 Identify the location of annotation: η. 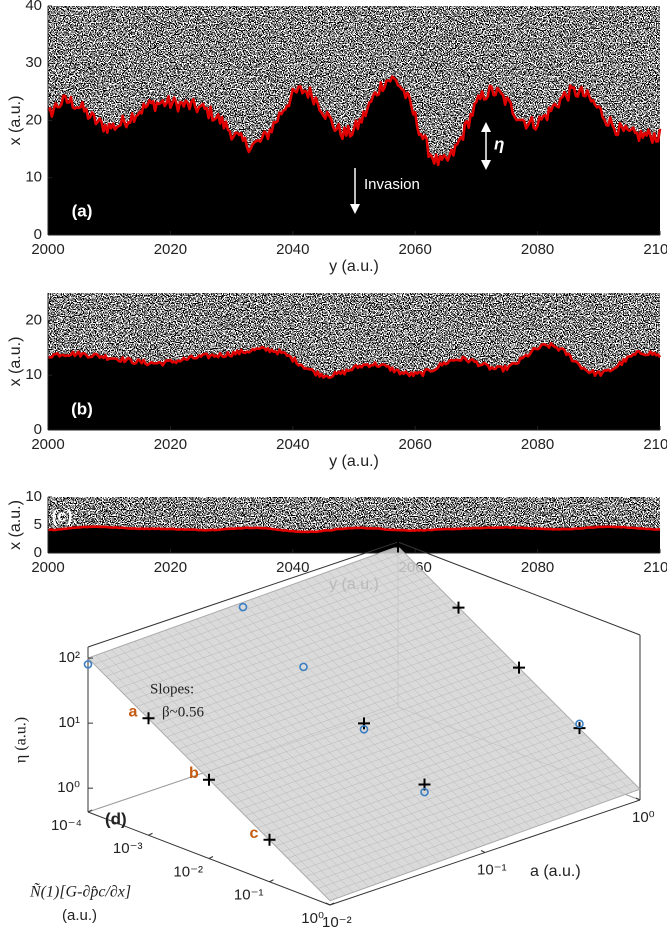
(499, 143).